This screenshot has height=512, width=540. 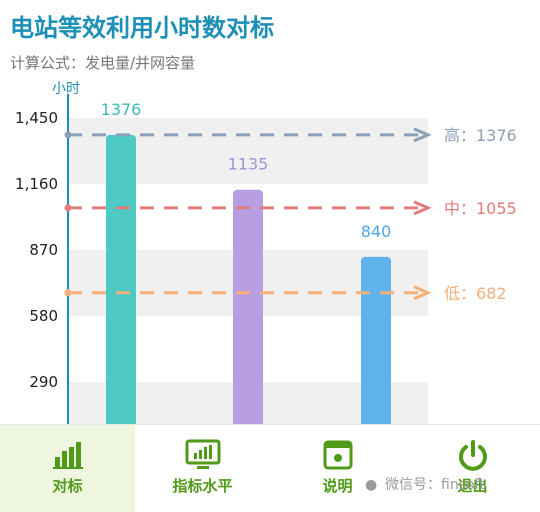 I want to click on bar-value-label: 1135, so click(x=248, y=164).